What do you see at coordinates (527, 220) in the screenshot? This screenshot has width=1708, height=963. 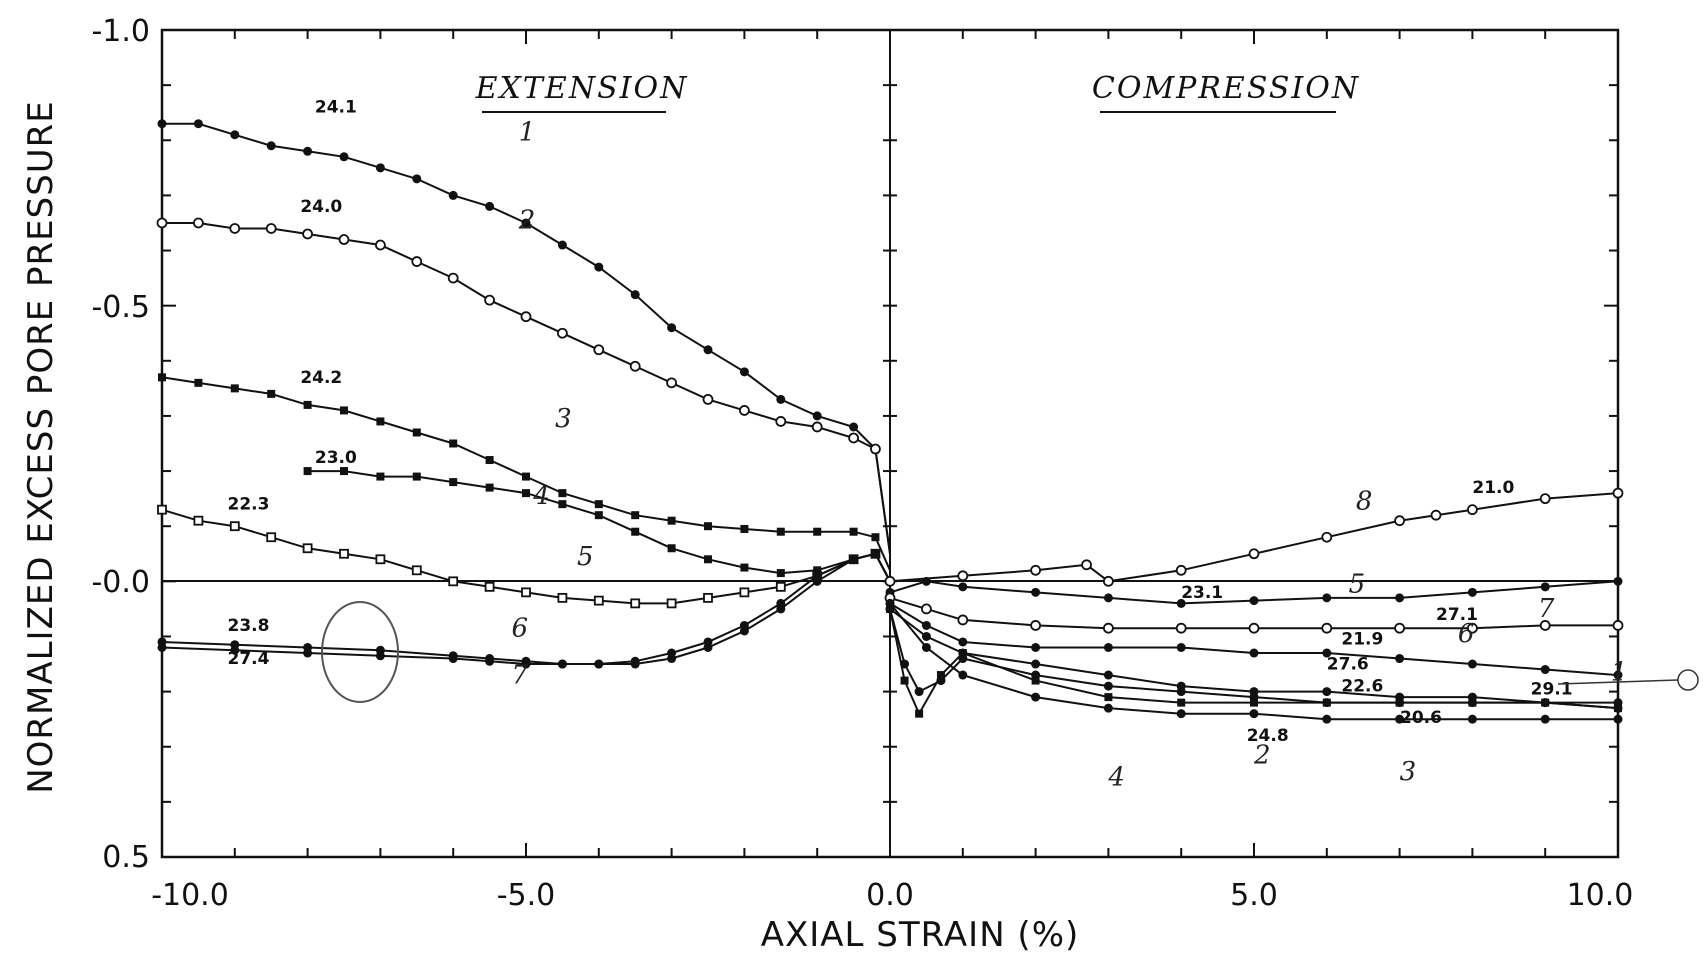 I see `curve-number-label: 2` at bounding box center [527, 220].